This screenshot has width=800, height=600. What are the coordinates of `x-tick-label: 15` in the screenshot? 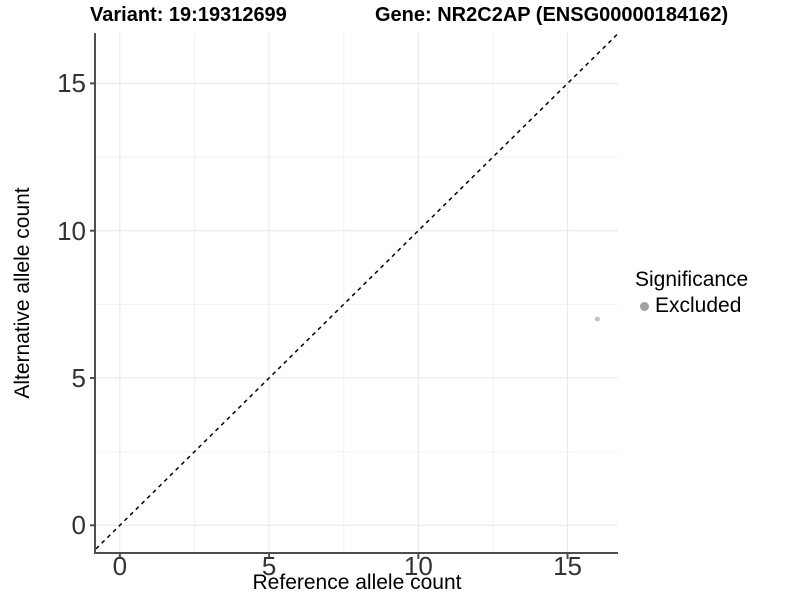 It's located at (567, 566).